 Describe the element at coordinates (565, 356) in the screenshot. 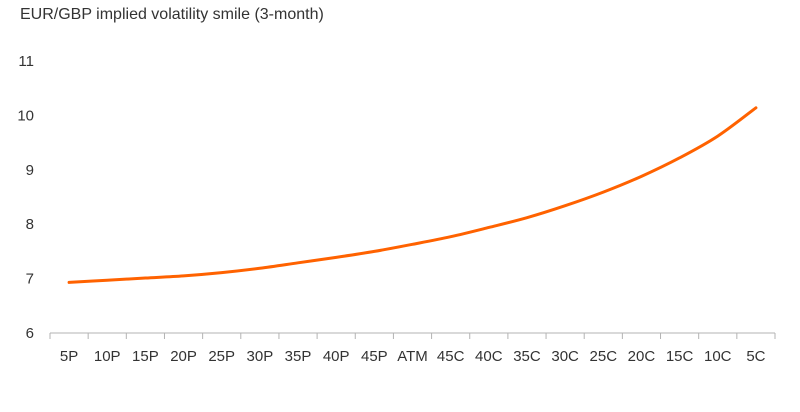

I see `x-tick-label: 30C` at that location.